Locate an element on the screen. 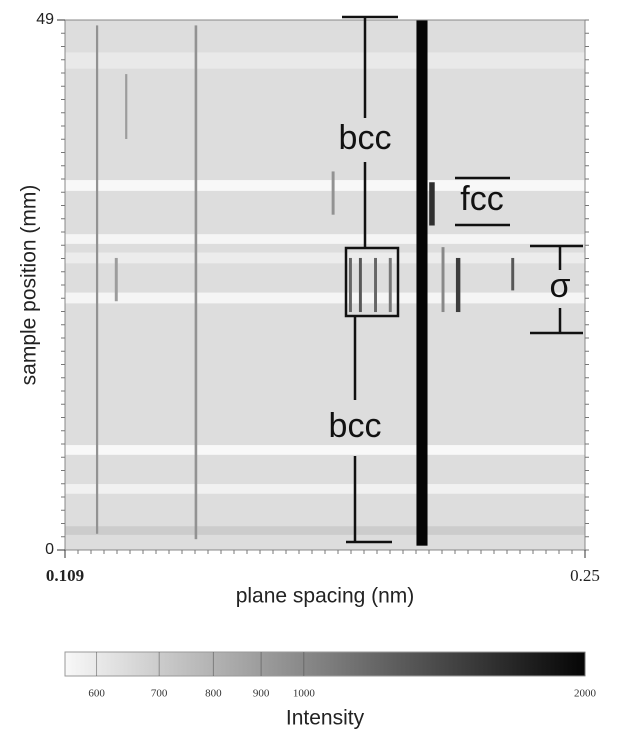  colorbar-tick-label: 700 is located at coordinates (159, 694).